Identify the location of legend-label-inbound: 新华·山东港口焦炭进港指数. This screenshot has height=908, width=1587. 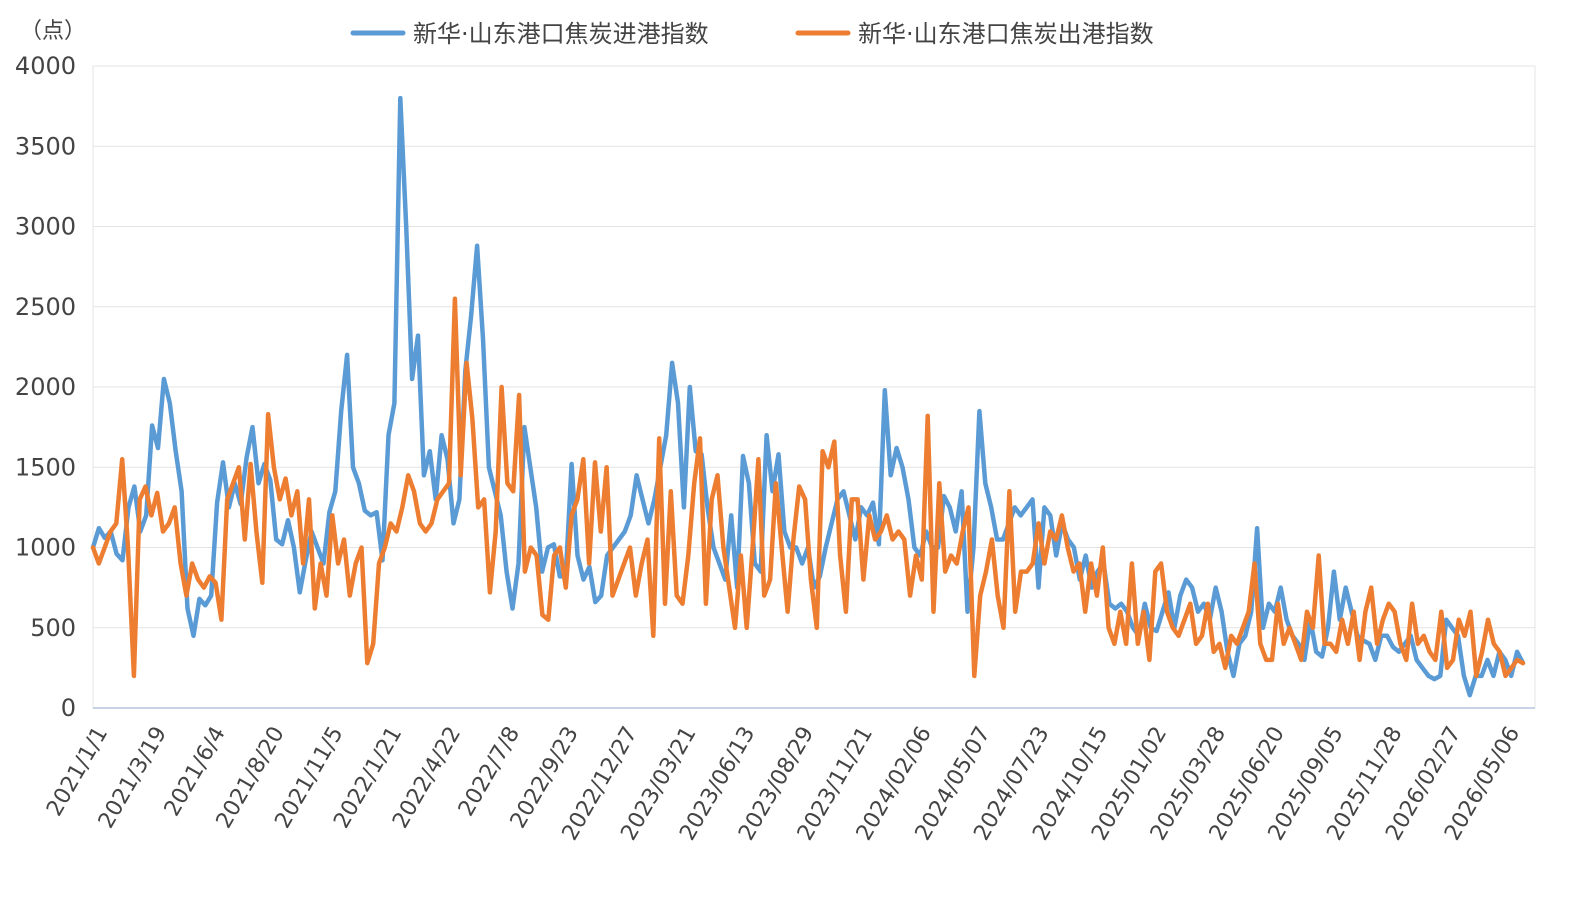
(561, 34).